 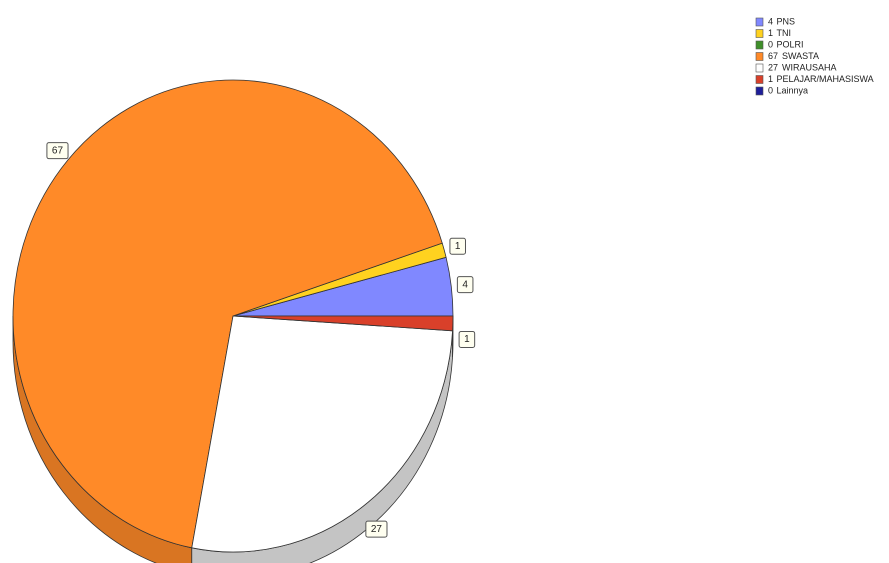 I want to click on data-label: 27, so click(x=376, y=529).